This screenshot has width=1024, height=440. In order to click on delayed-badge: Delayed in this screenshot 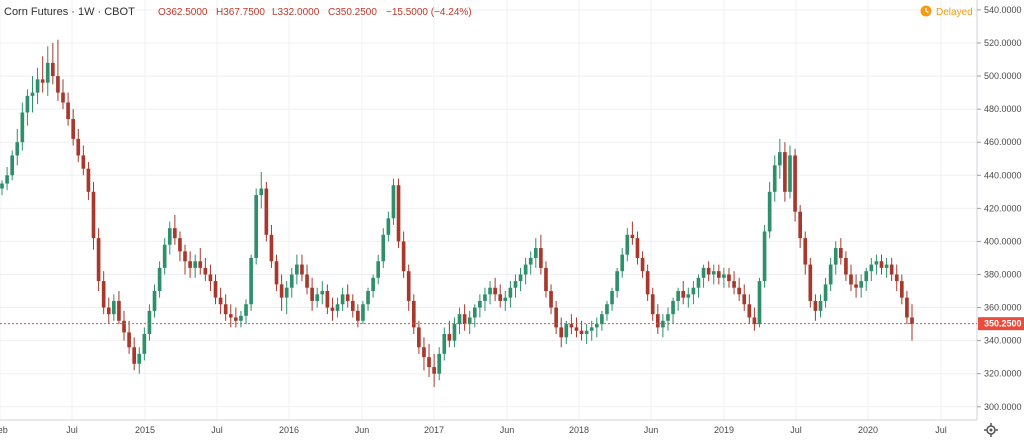, I will do `click(946, 12)`.